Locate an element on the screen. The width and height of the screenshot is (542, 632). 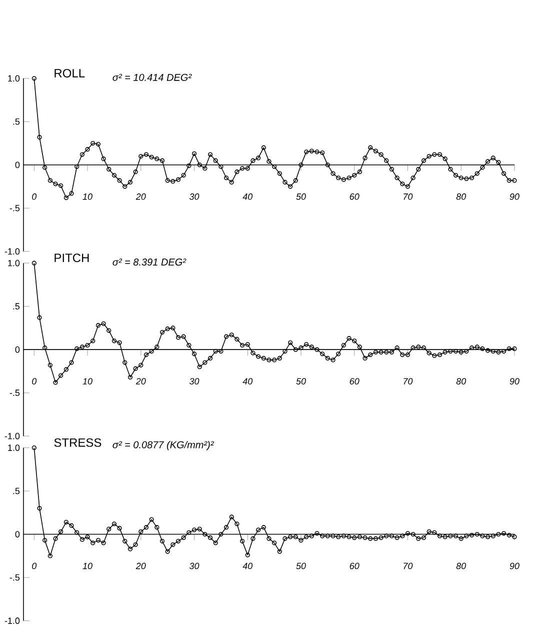
chart-title: ROLL is located at coordinates (69, 73).